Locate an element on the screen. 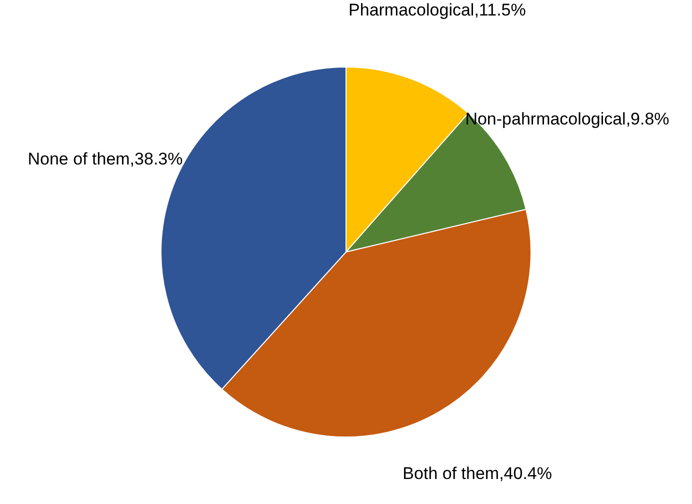  slice-label: Pharmacological,11.5% is located at coordinates (437, 10).